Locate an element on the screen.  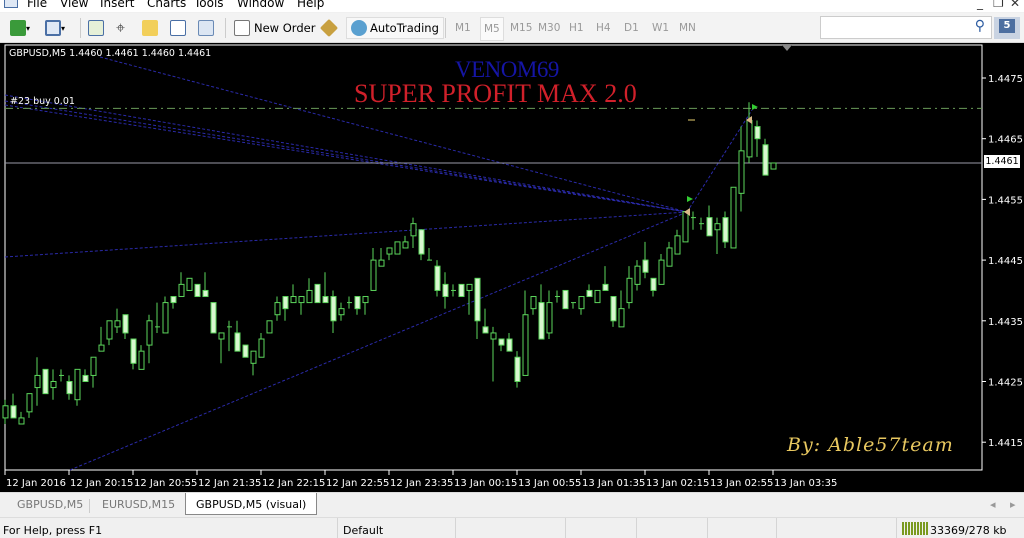
terminal-button is located at coordinates (178, 28).